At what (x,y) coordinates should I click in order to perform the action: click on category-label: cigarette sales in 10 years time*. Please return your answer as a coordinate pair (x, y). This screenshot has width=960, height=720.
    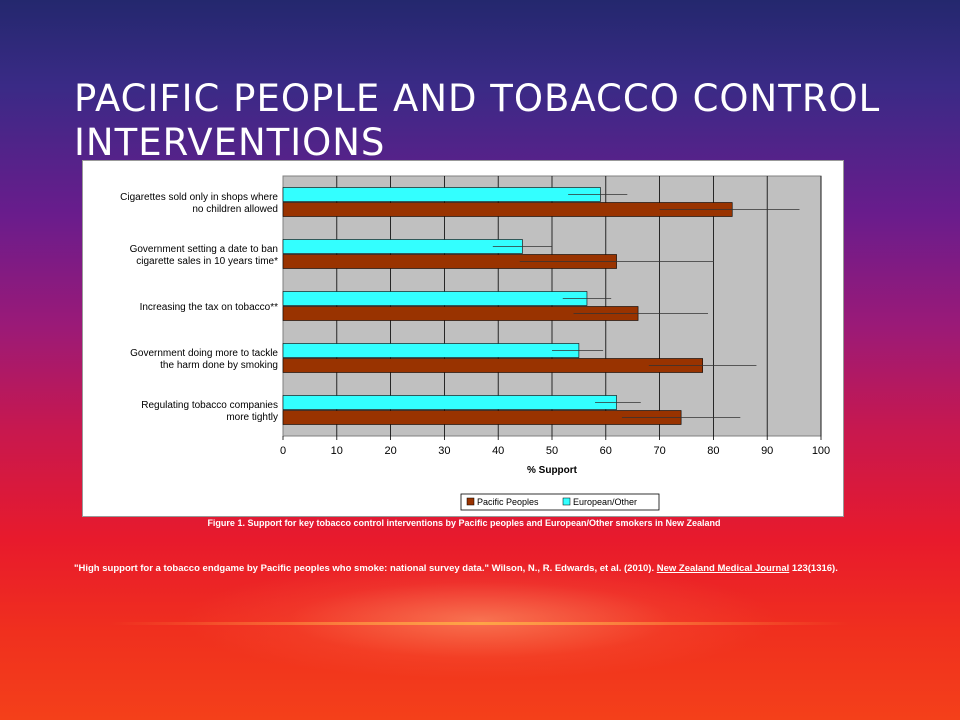
    Looking at the image, I should click on (207, 261).